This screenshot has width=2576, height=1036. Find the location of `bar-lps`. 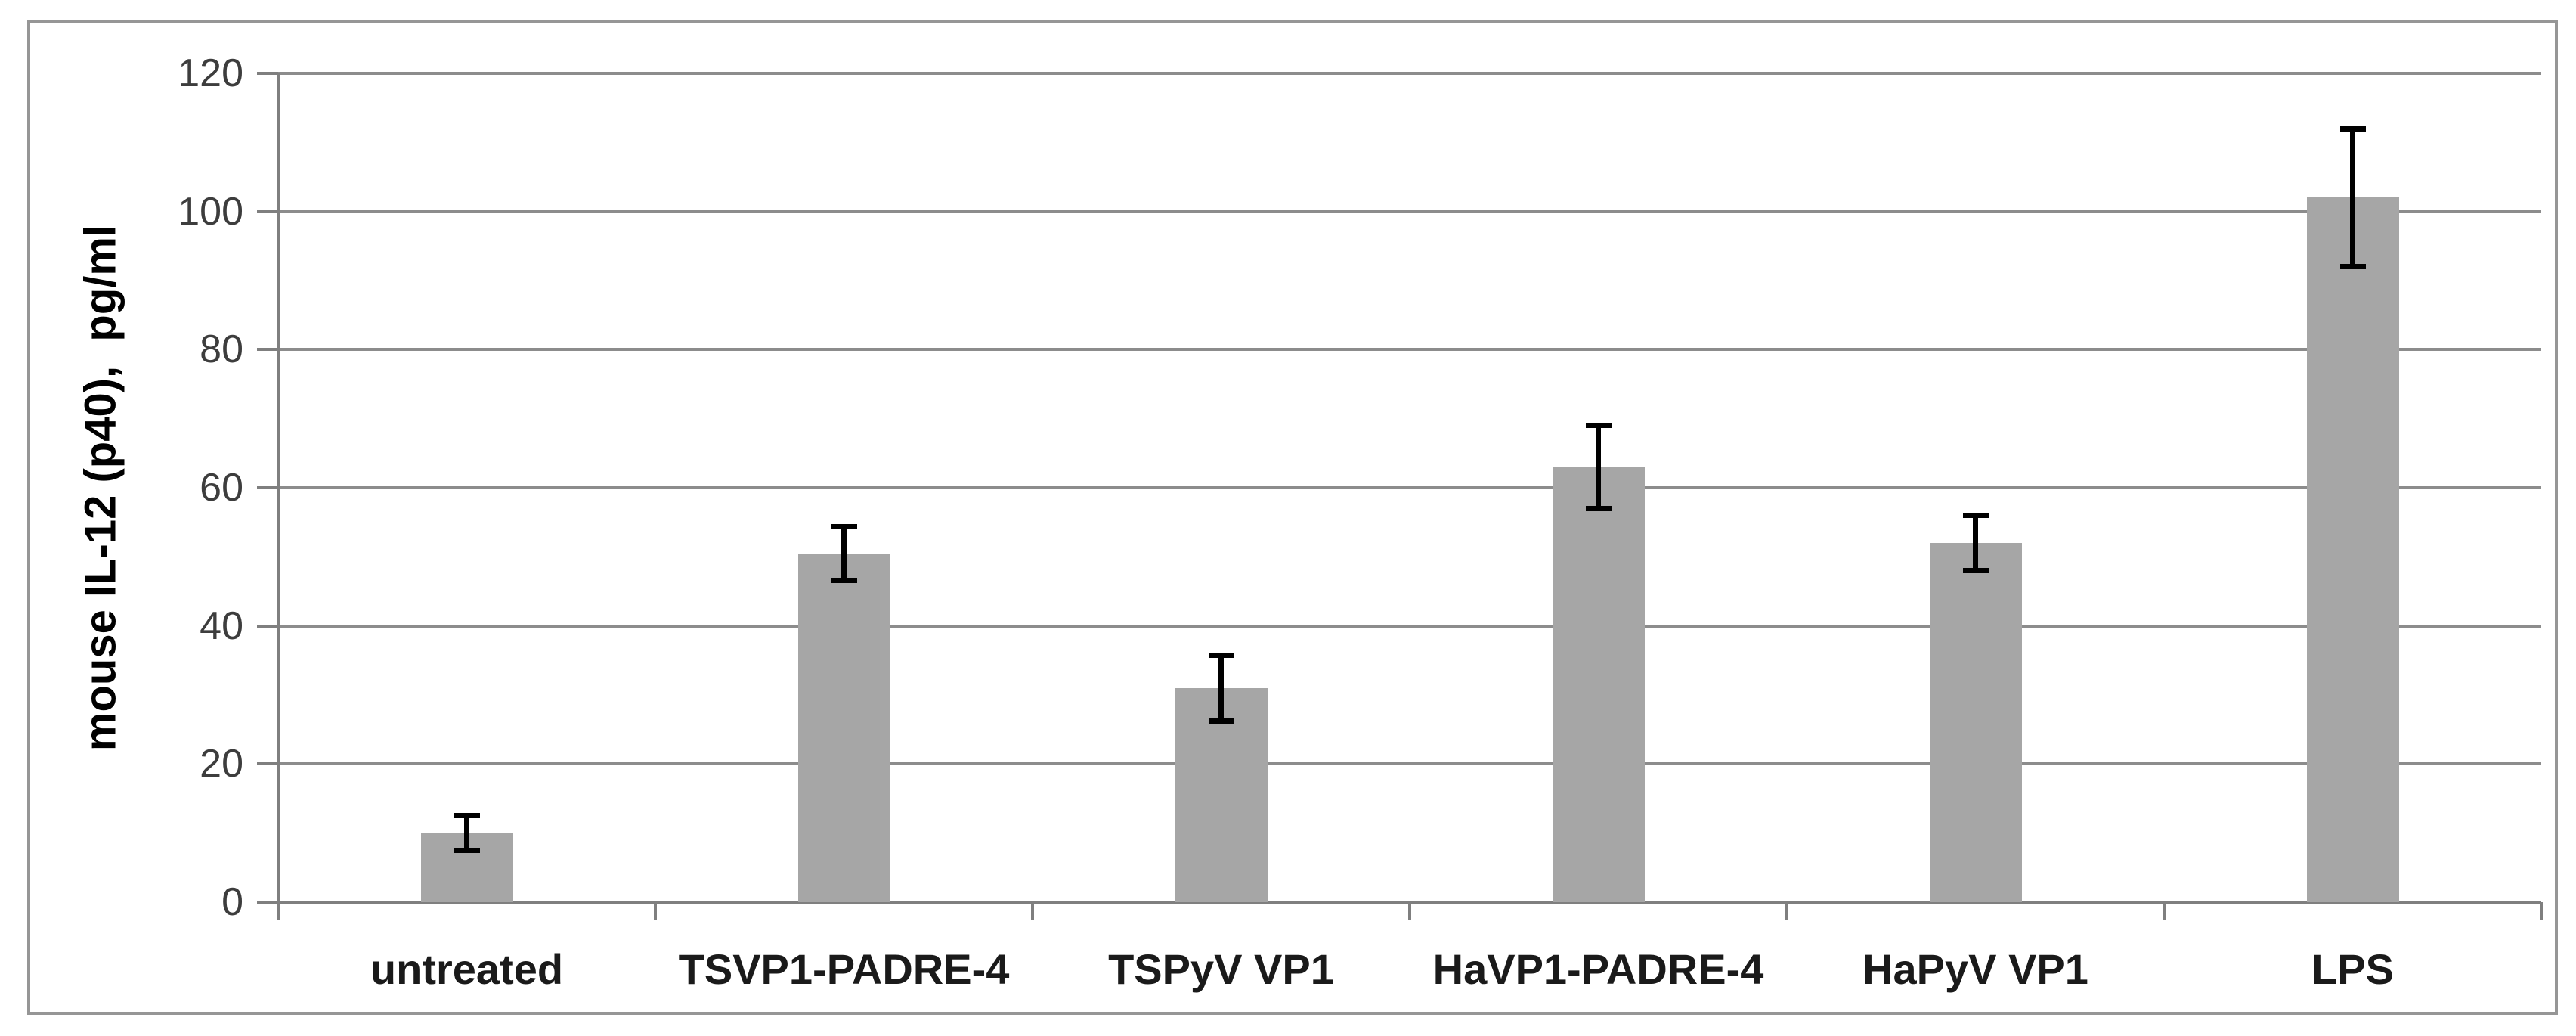

bar-lps is located at coordinates (2352, 549).